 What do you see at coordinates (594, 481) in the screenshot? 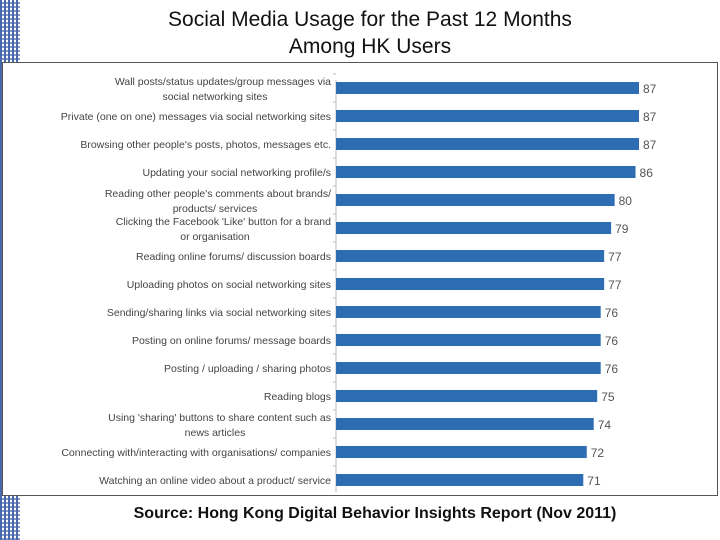
I see `data-label: 71` at bounding box center [594, 481].